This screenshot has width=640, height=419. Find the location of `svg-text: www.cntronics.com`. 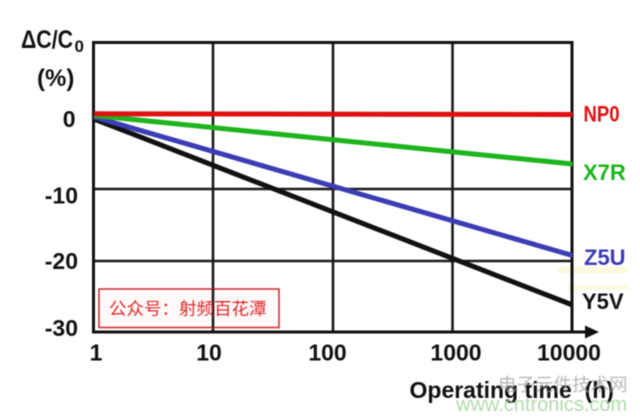

svg-text: www.cntronics.com is located at coordinates (541, 405).